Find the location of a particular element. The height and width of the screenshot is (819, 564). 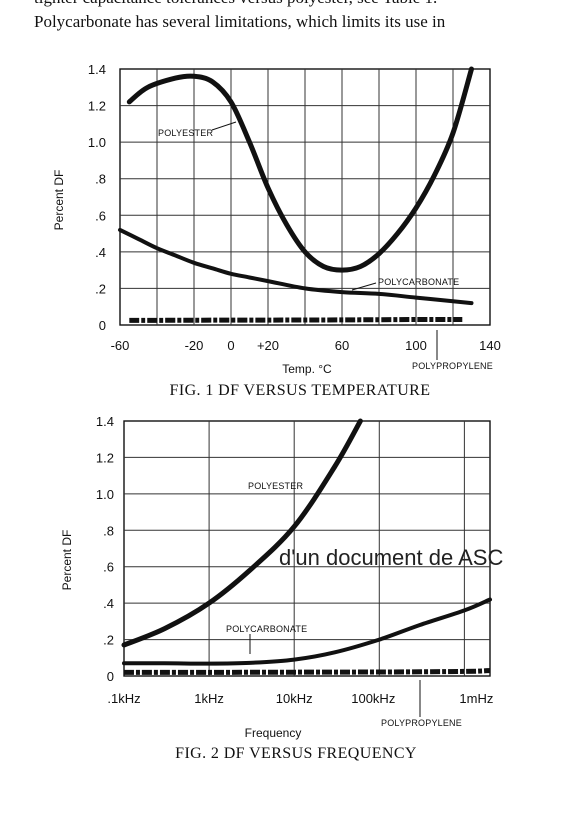

fig1-y-tick-label: .2 is located at coordinates (100, 288).